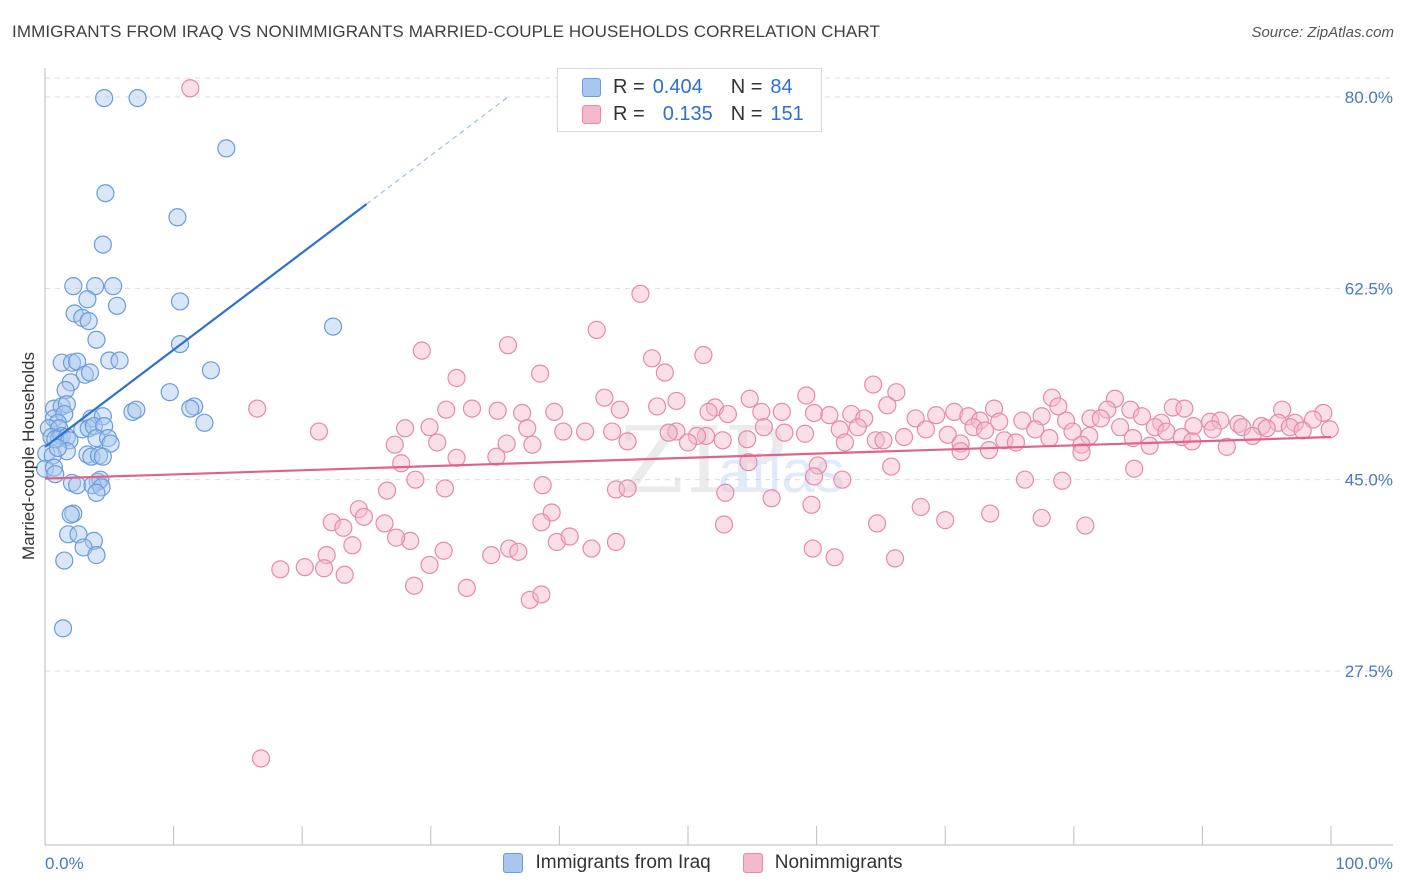  What do you see at coordinates (437, 150) in the screenshot?
I see `iraq-trend-extension` at bounding box center [437, 150].